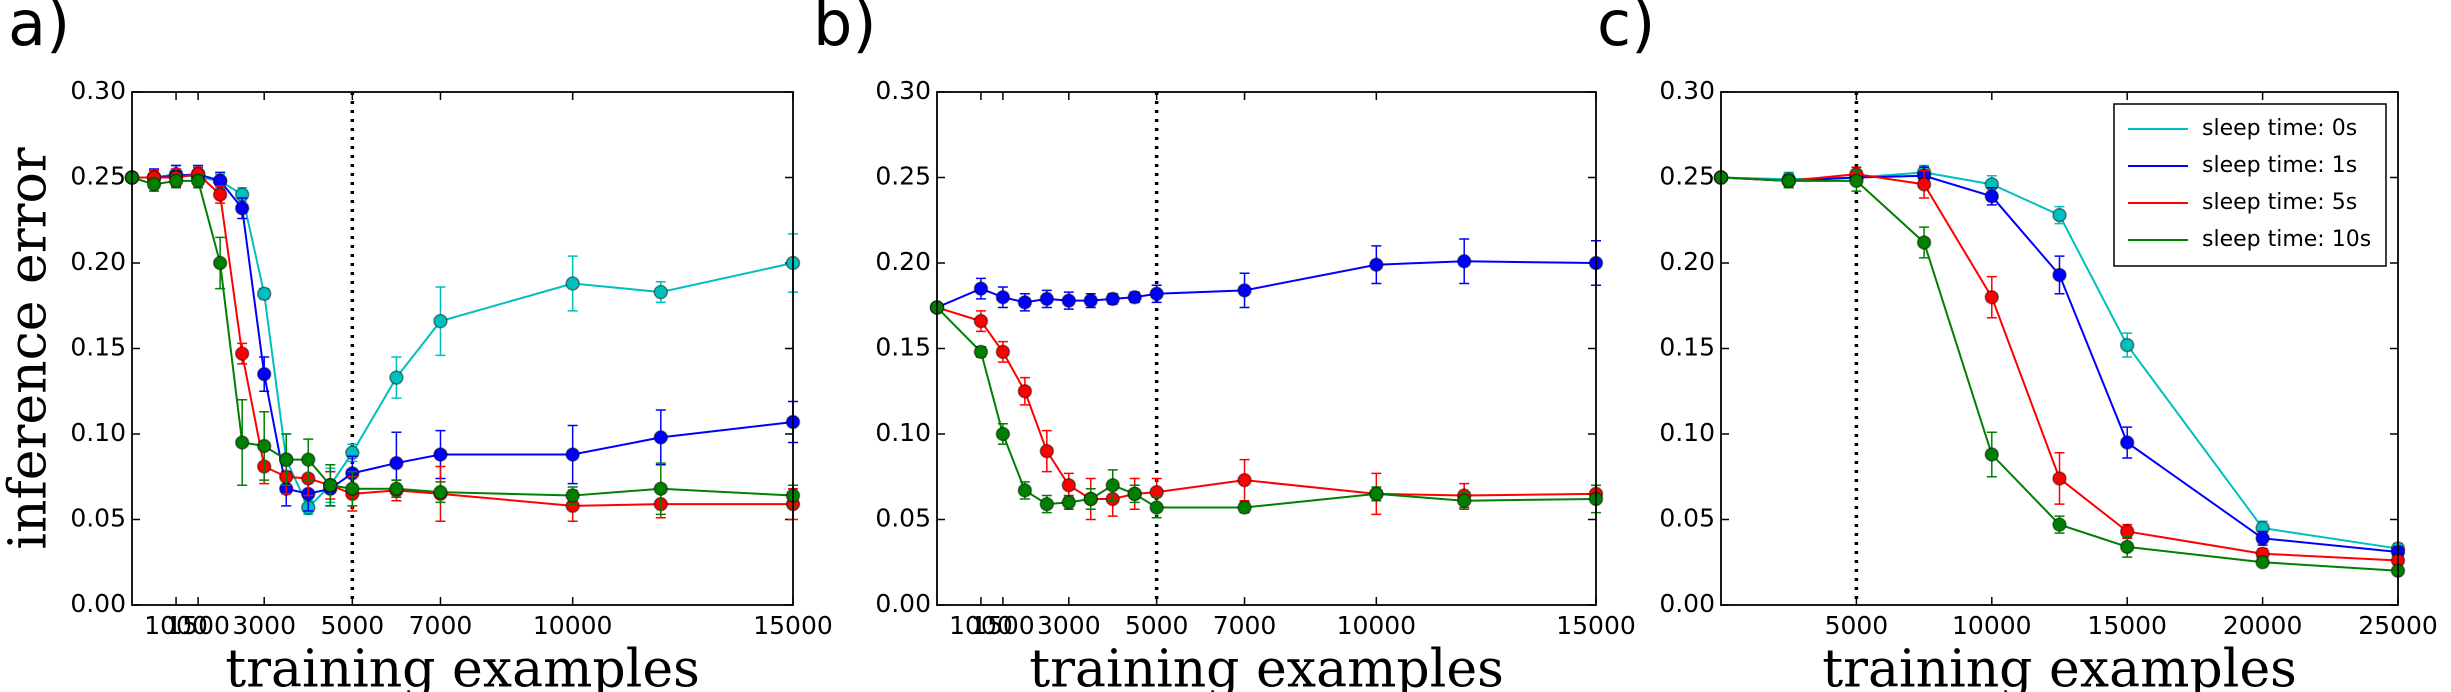 Image resolution: width=2451 pixels, height=692 pixels. Describe the element at coordinates (2279, 202) in the screenshot. I see `legend-label: sleep time: 5s` at that location.